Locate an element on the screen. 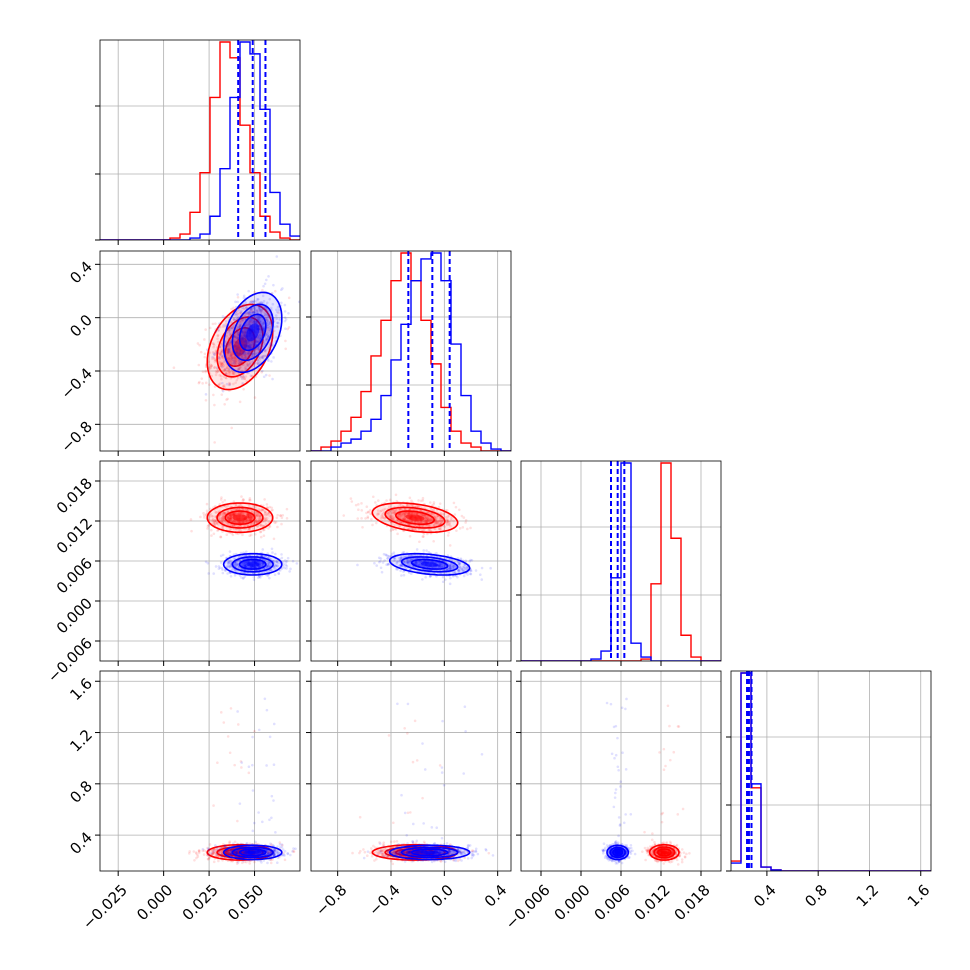  blue-contour is located at coordinates (252, 564).